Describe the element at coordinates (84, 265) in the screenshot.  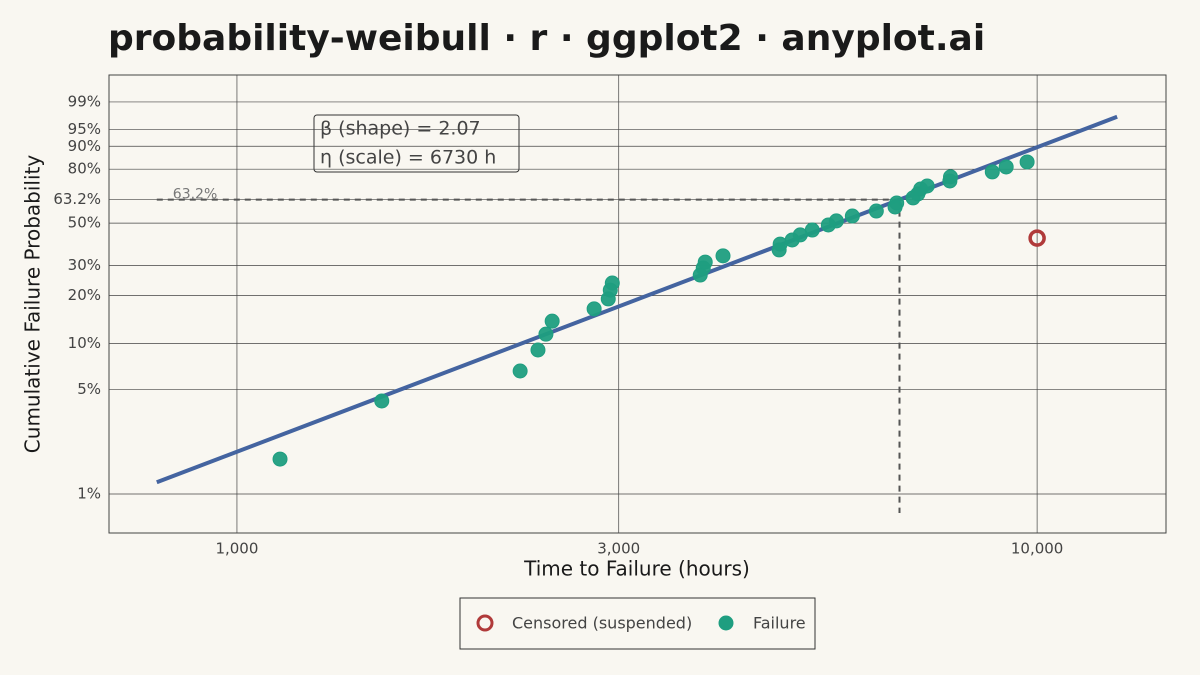
I see `y-tick-label: 30%` at that location.